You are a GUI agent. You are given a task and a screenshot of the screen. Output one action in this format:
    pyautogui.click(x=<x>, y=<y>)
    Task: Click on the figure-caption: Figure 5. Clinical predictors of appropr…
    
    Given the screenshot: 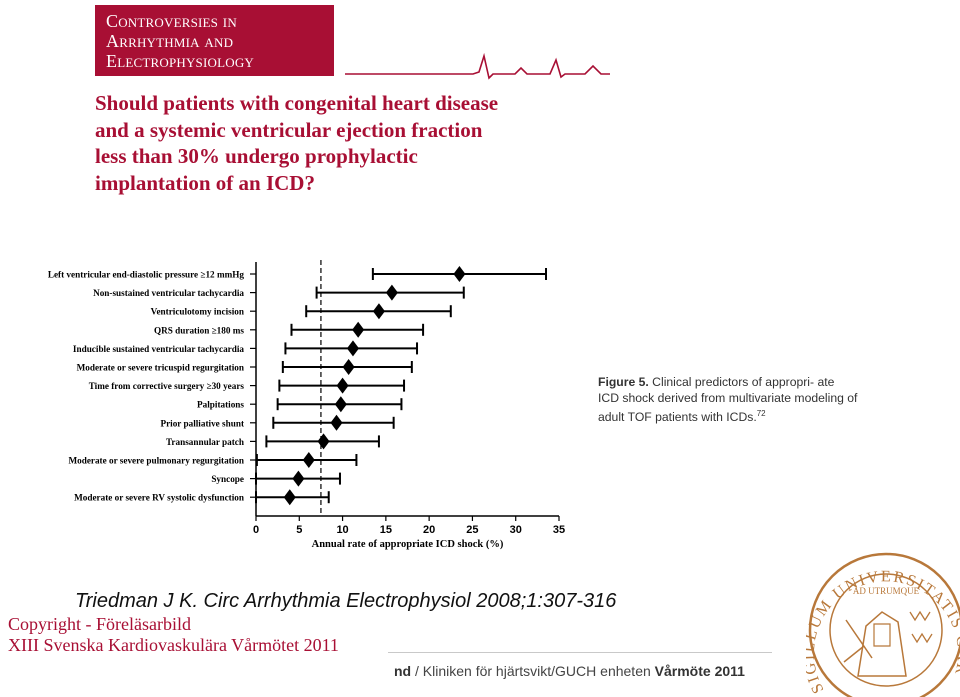 What is the action you would take?
    pyautogui.click(x=728, y=399)
    